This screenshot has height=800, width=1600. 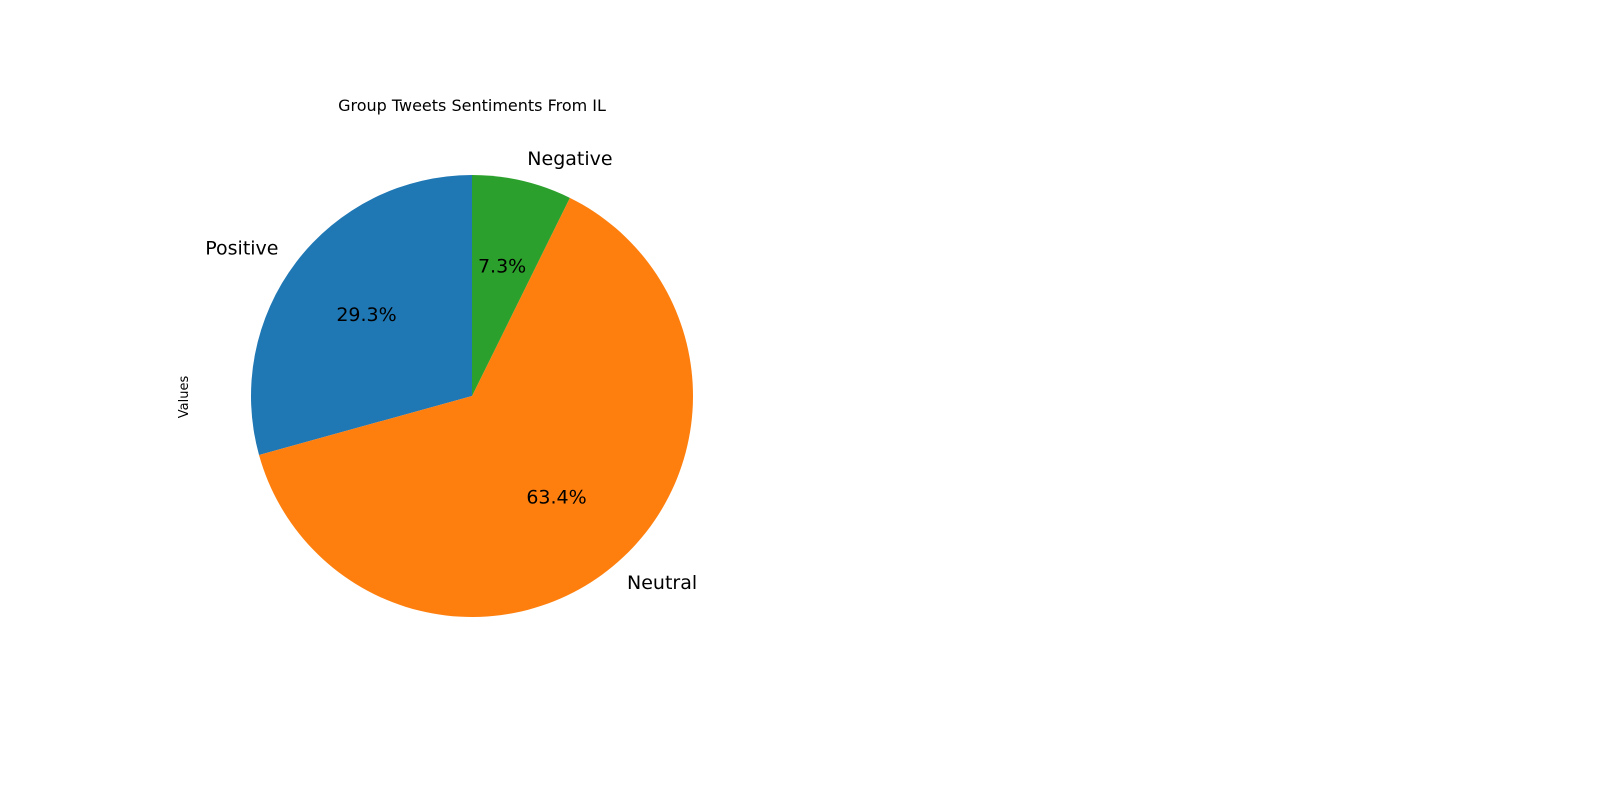 I want to click on pie-label-negative: Negative, so click(x=569, y=159).